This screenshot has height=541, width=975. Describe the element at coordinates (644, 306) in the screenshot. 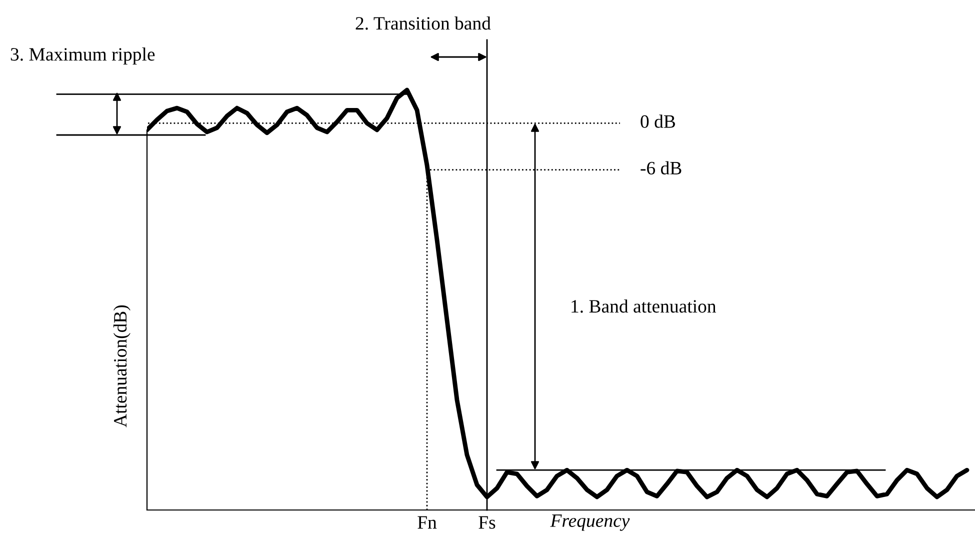

I see `annotation: 1. Band attenuation` at that location.